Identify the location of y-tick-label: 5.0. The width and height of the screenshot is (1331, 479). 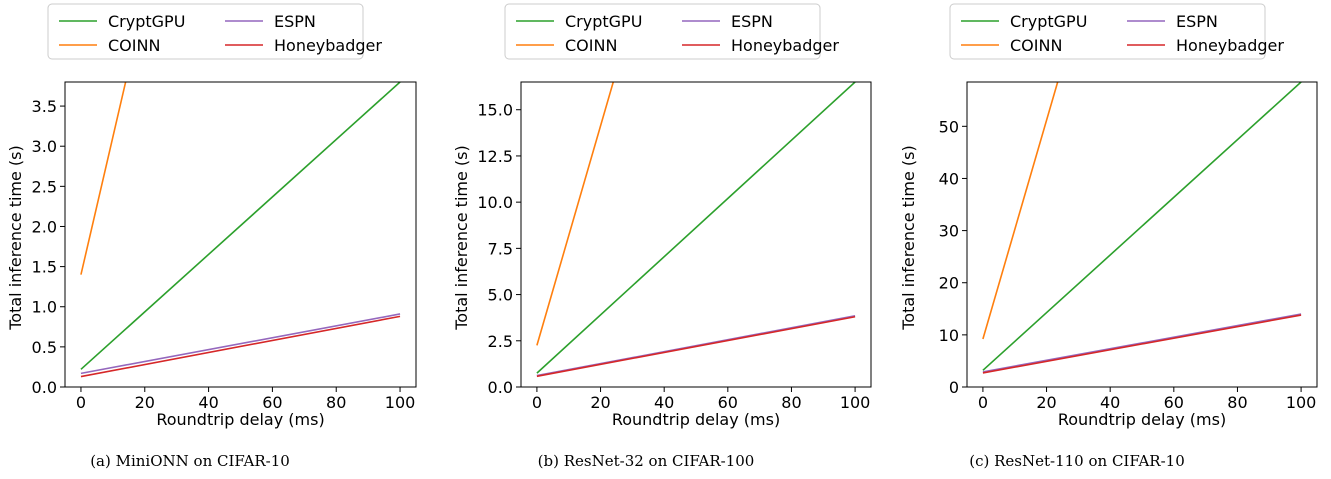
(500, 295).